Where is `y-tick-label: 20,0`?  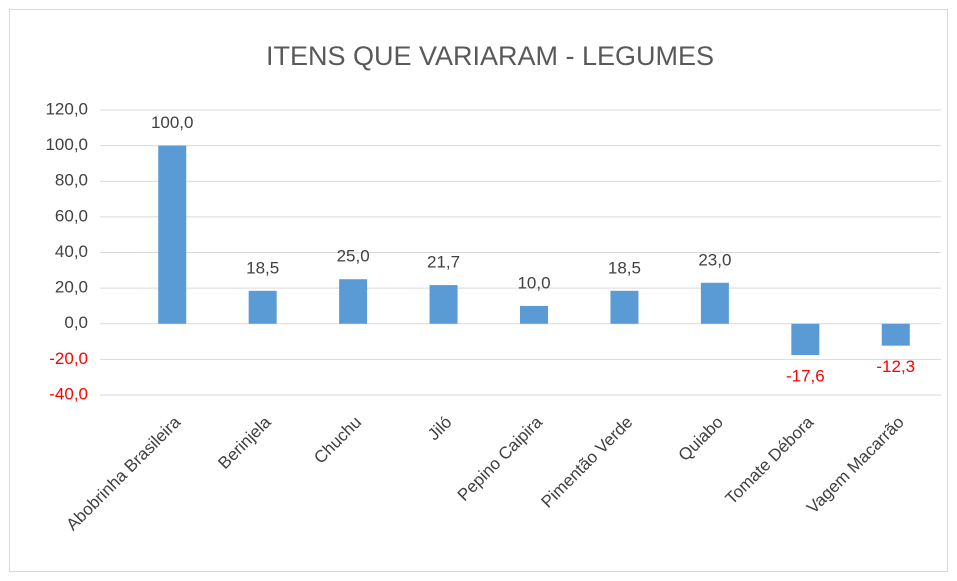
y-tick-label: 20,0 is located at coordinates (71, 287).